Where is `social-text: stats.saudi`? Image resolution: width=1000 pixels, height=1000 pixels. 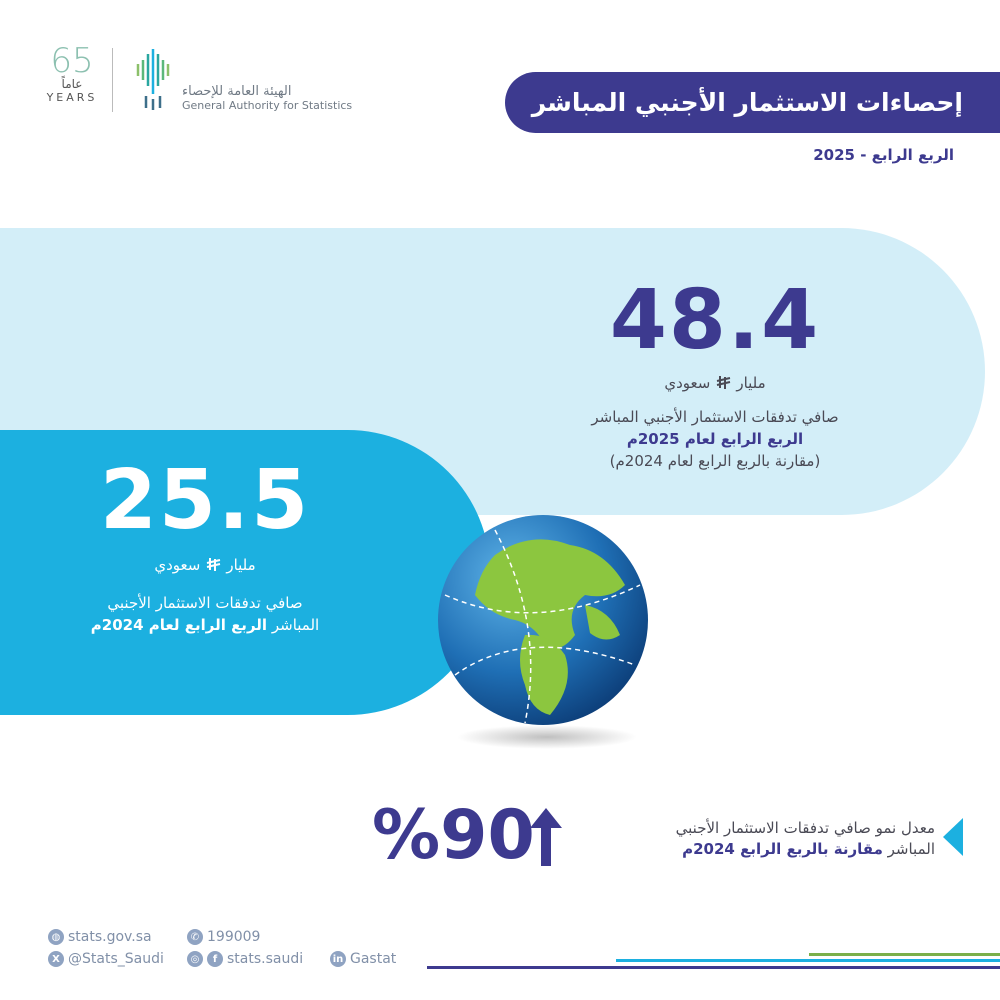
social-text: stats.saudi is located at coordinates (265, 959).